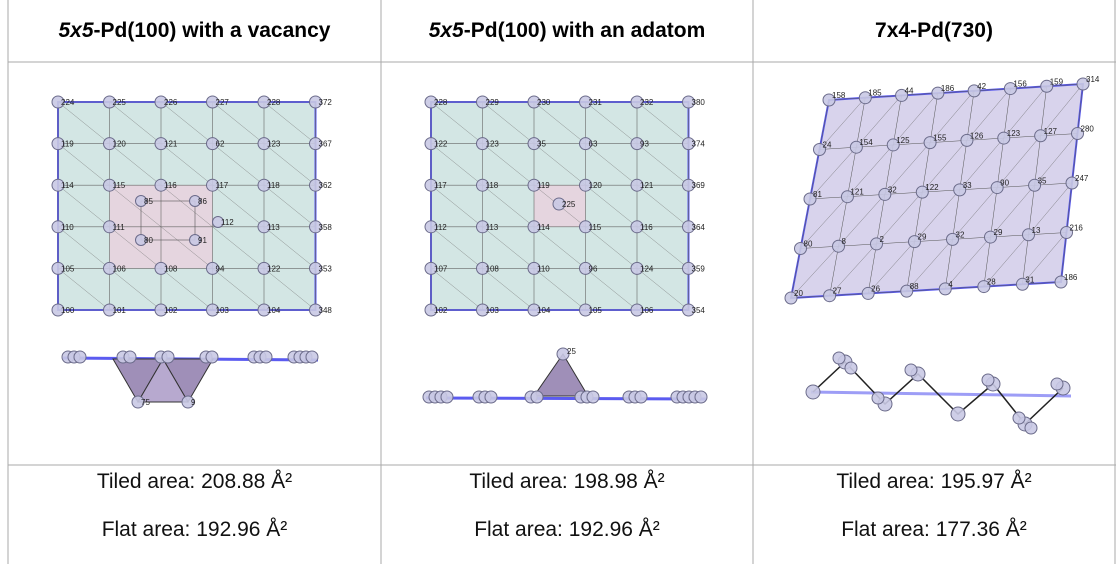 This screenshot has height=564, width=1116. I want to click on atom-label: 25, so click(571, 351).